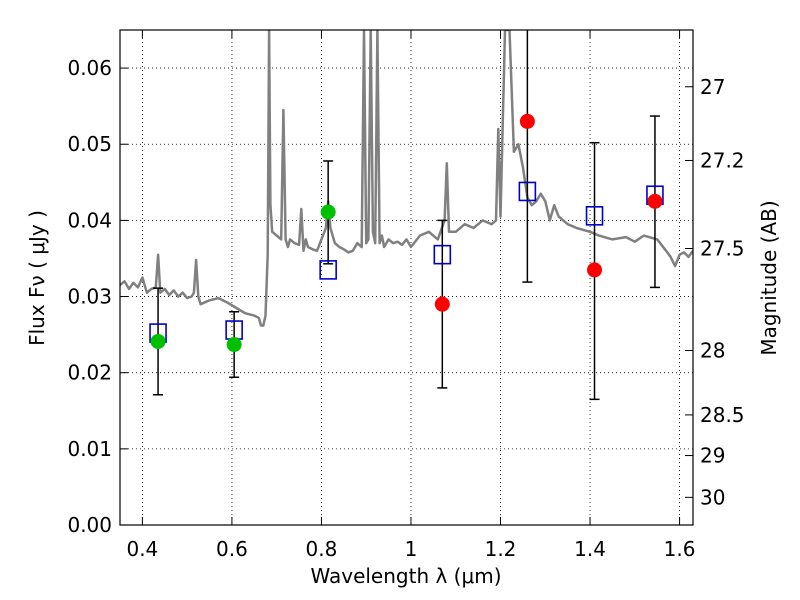 This screenshot has width=800, height=600. I want to click on x-tick-label: 0.6, so click(232, 549).